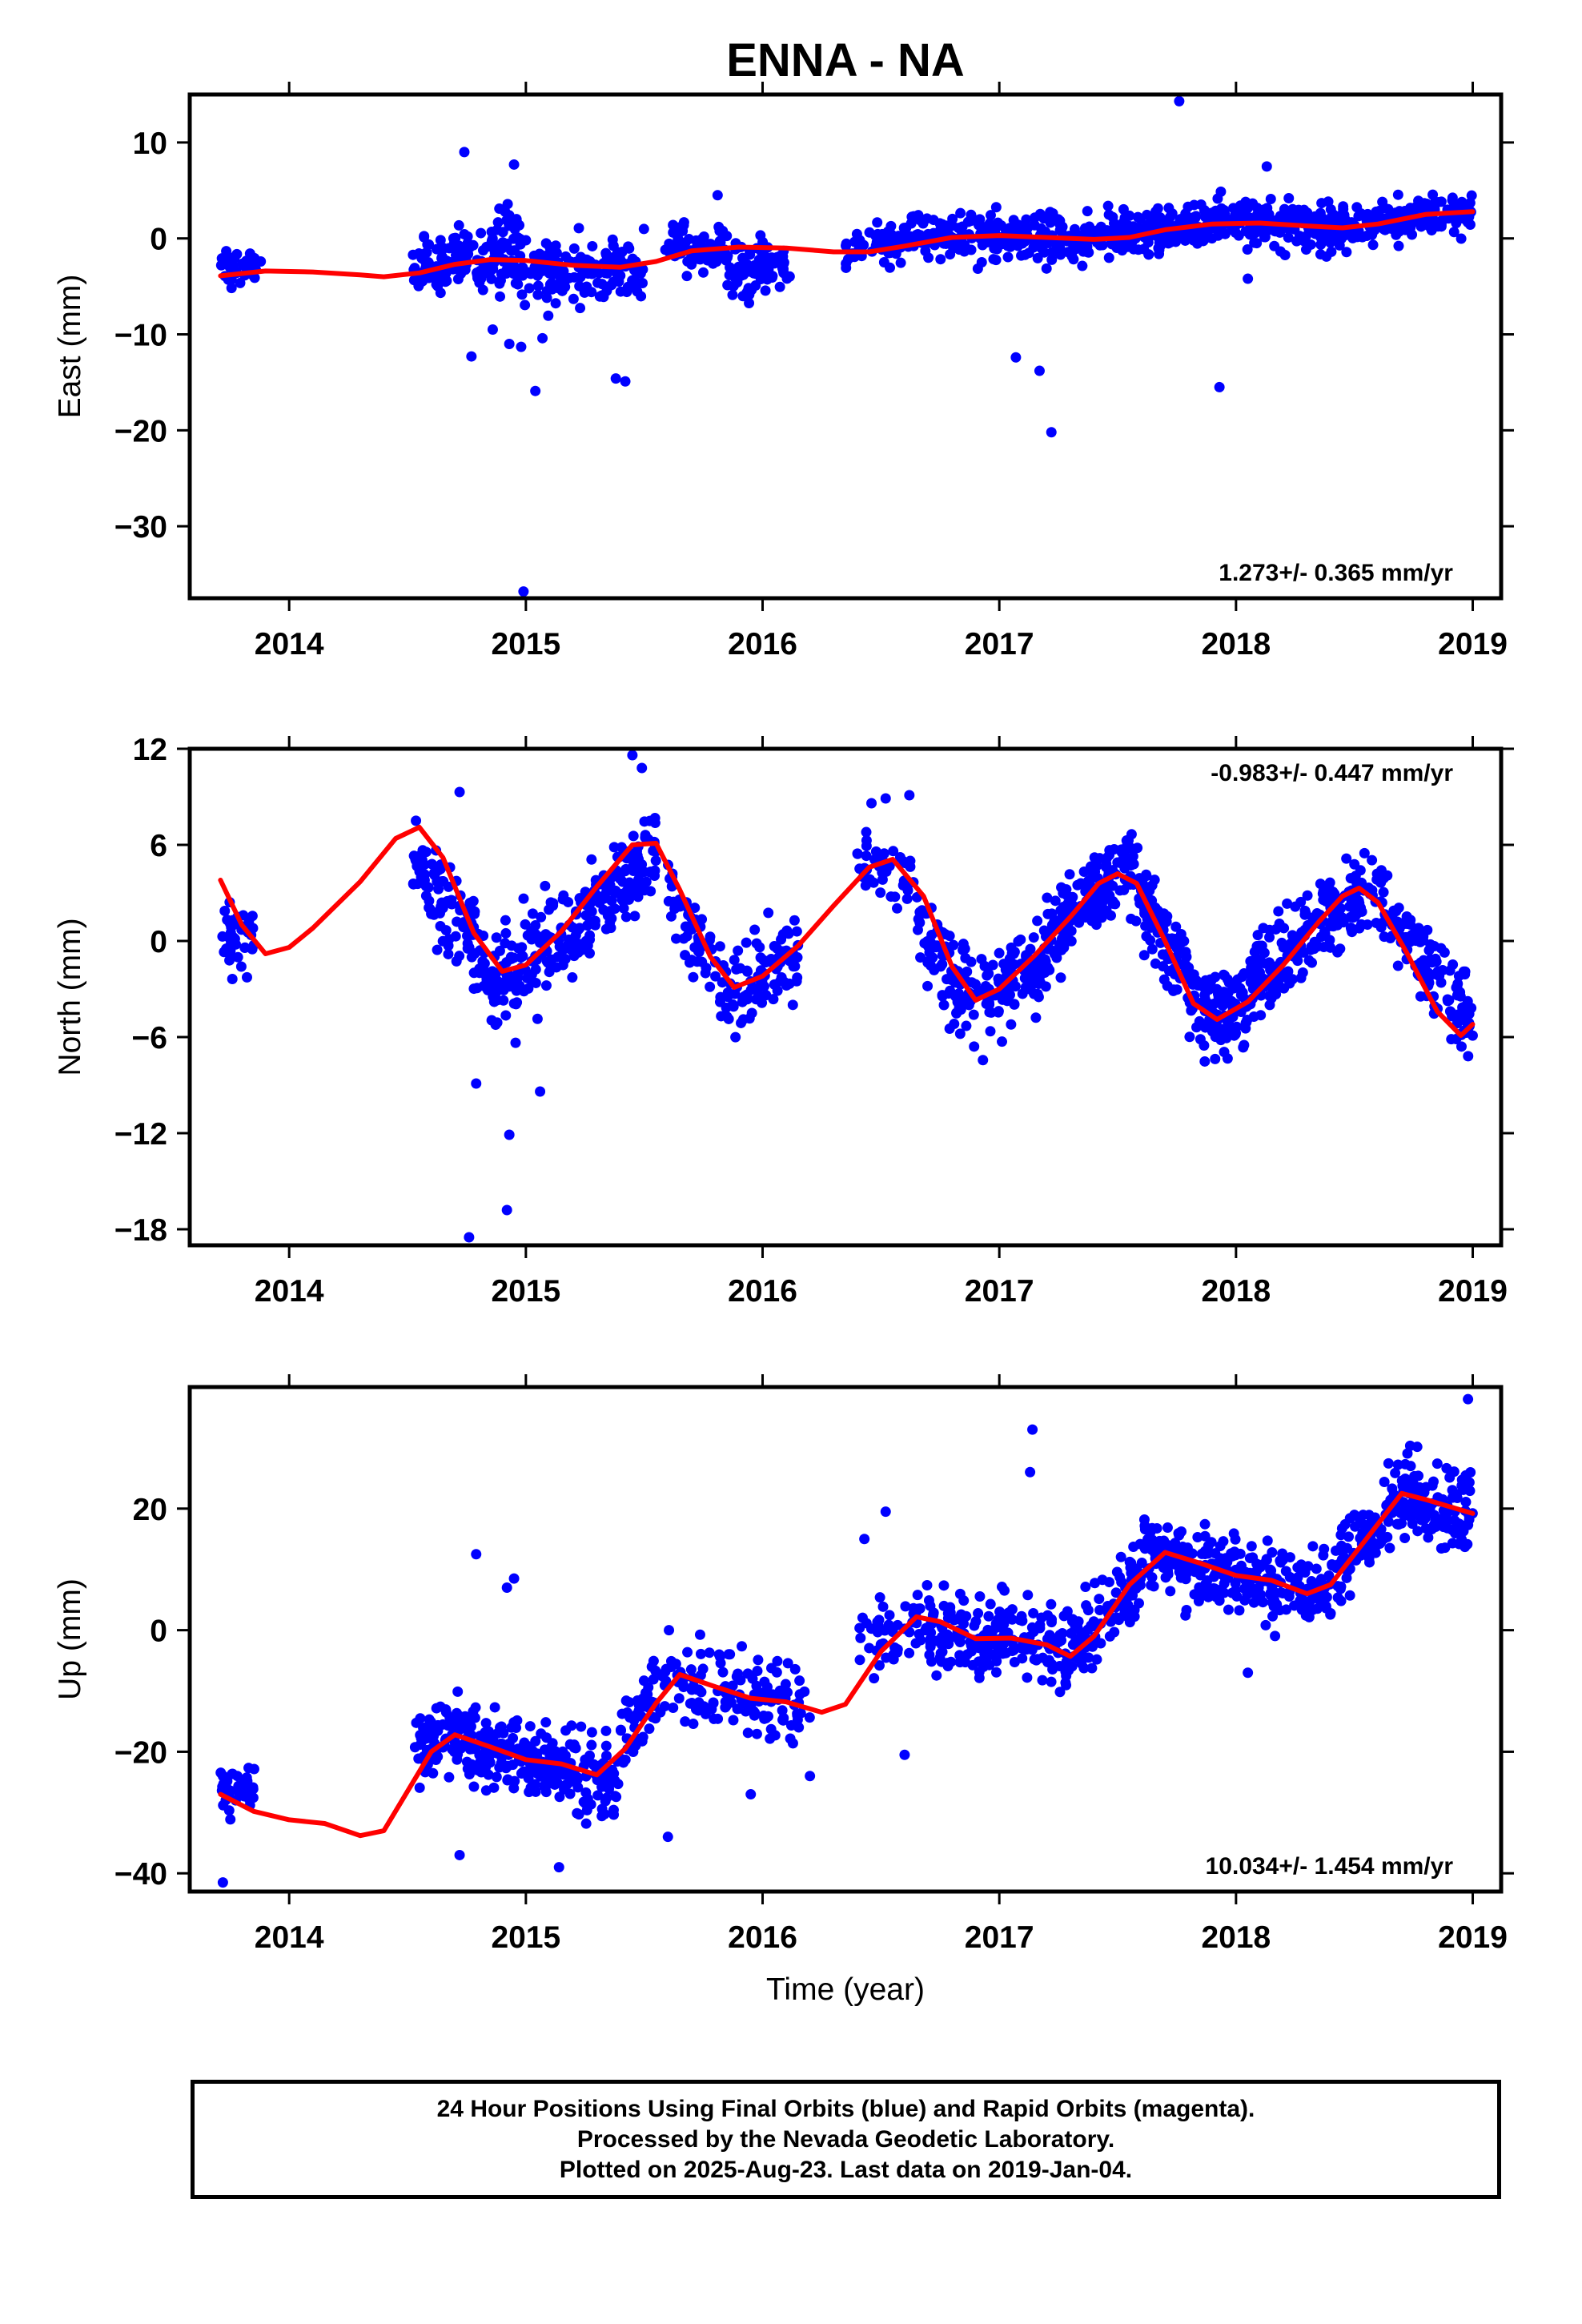 The height and width of the screenshot is (2324, 1582). I want to click on north-rate-annotation: -0.983+/- 0.447 mm/yr, so click(1332, 773).